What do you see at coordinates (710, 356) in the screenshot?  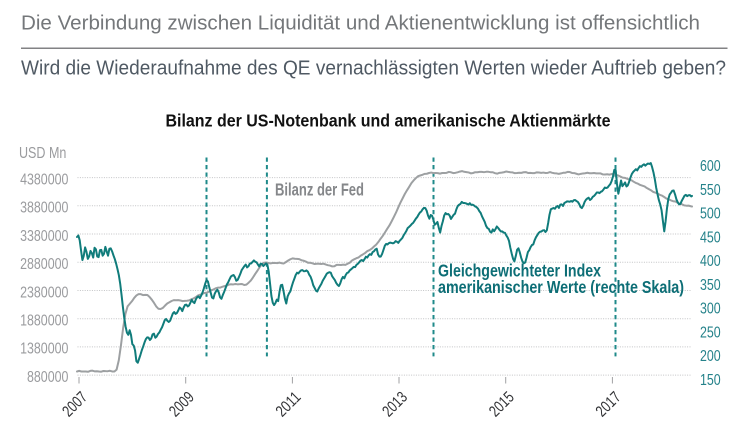 I see `svg-text: 200` at bounding box center [710, 356].